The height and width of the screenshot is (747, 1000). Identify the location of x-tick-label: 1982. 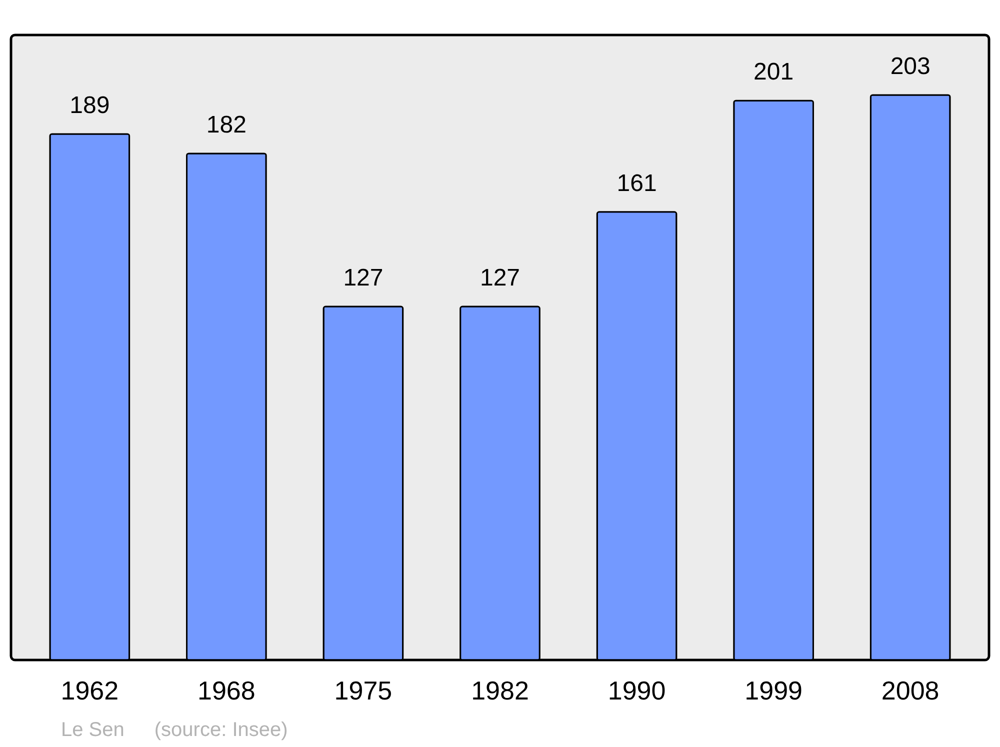
(500, 691).